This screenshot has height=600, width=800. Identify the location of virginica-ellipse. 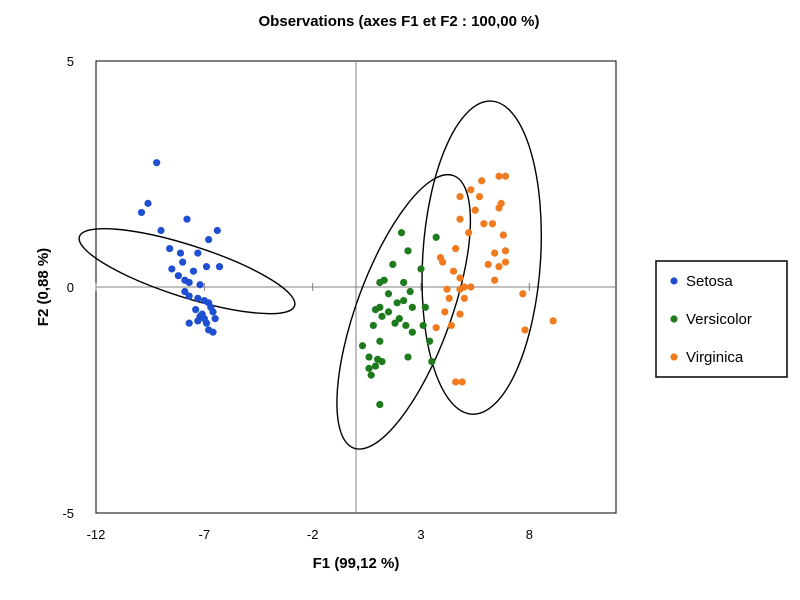
(482, 257).